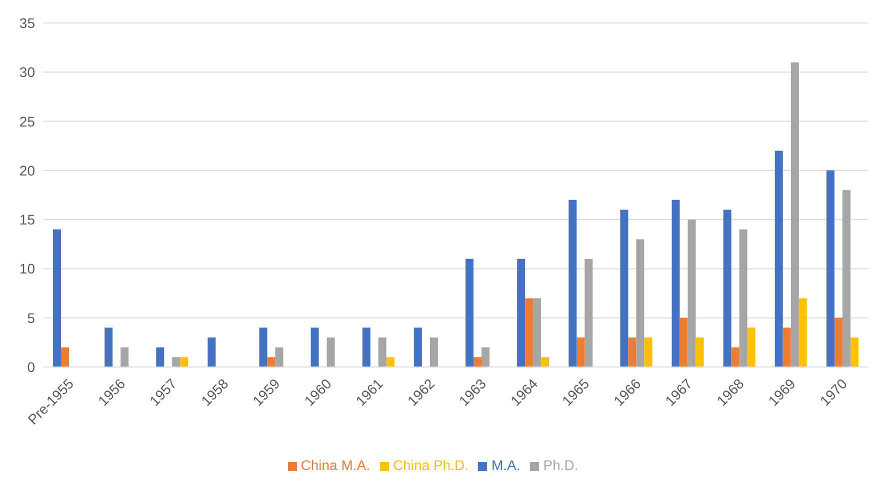  What do you see at coordinates (430, 465) in the screenshot?
I see `legend-label: China Ph.D.` at bounding box center [430, 465].